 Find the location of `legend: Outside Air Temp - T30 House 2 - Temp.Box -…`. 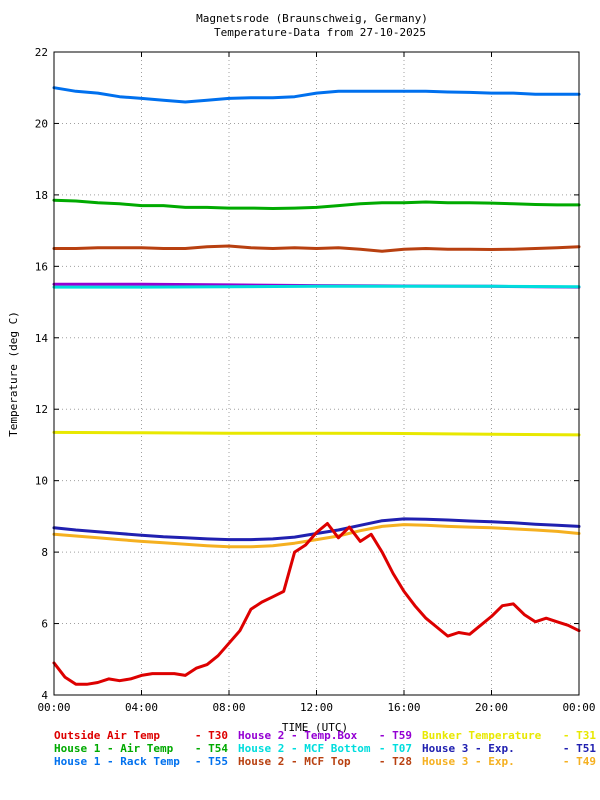

legend: Outside Air Temp - T30 House 2 - Temp.Box -… is located at coordinates (325, 748).